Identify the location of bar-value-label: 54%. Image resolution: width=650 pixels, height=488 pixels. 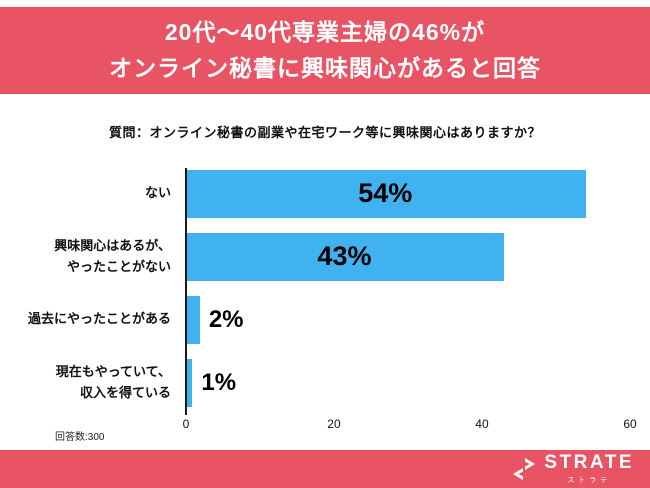
(385, 193).